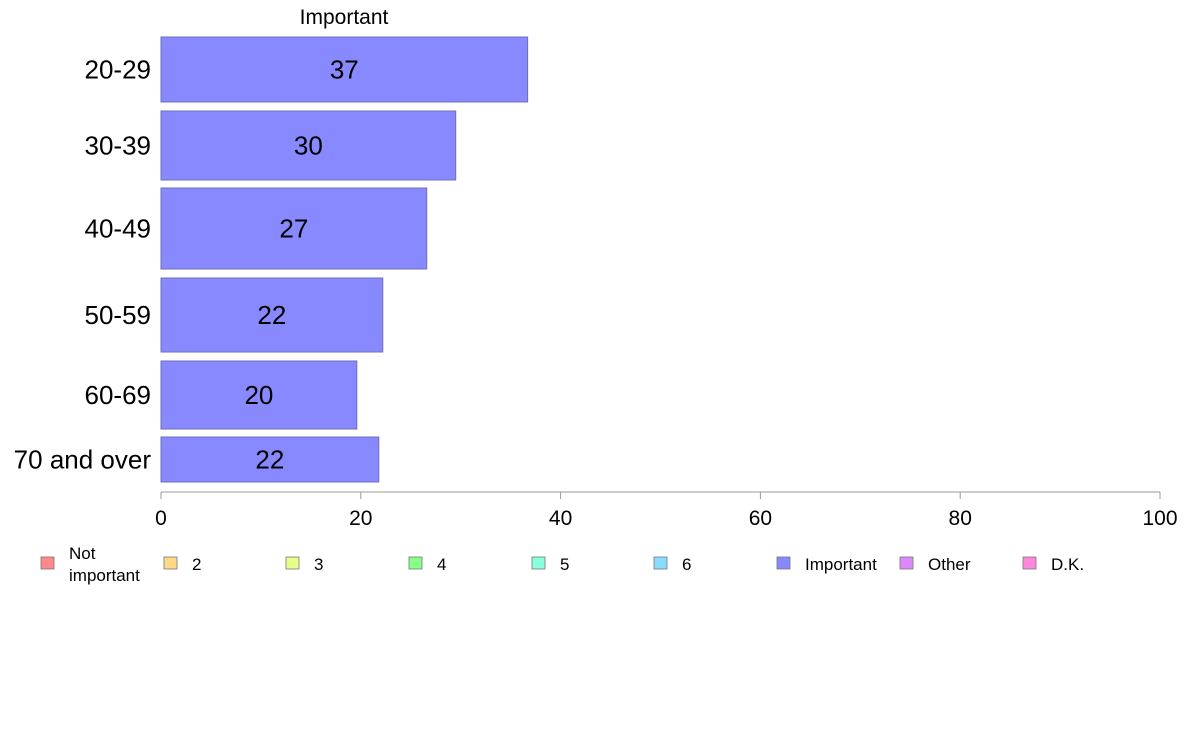 Image resolution: width=1188 pixels, height=741 pixels. I want to click on category-label: 40-49, so click(118, 229).